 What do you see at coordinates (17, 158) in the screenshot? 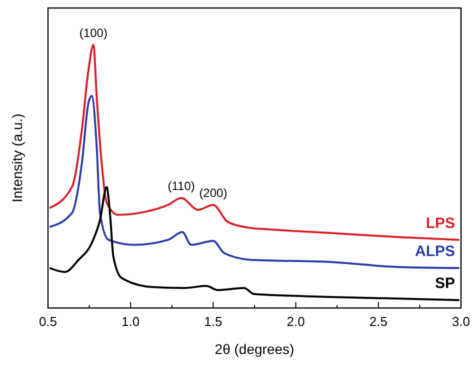
I see `y-axis-title: Intensity (a.u.)` at bounding box center [17, 158].